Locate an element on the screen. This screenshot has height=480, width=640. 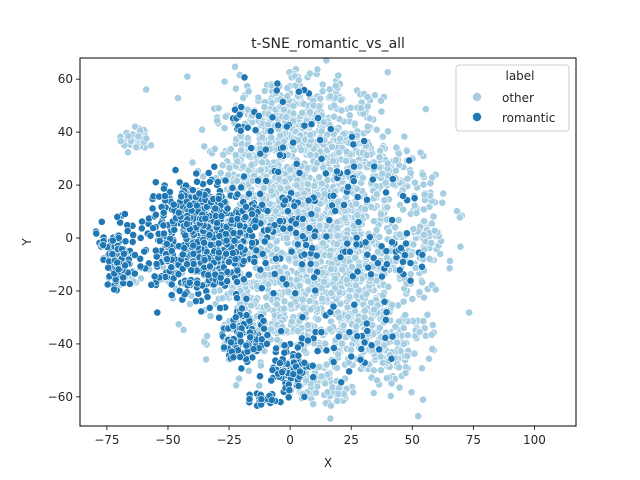
y-tick-label: 0 is located at coordinates (69, 238).